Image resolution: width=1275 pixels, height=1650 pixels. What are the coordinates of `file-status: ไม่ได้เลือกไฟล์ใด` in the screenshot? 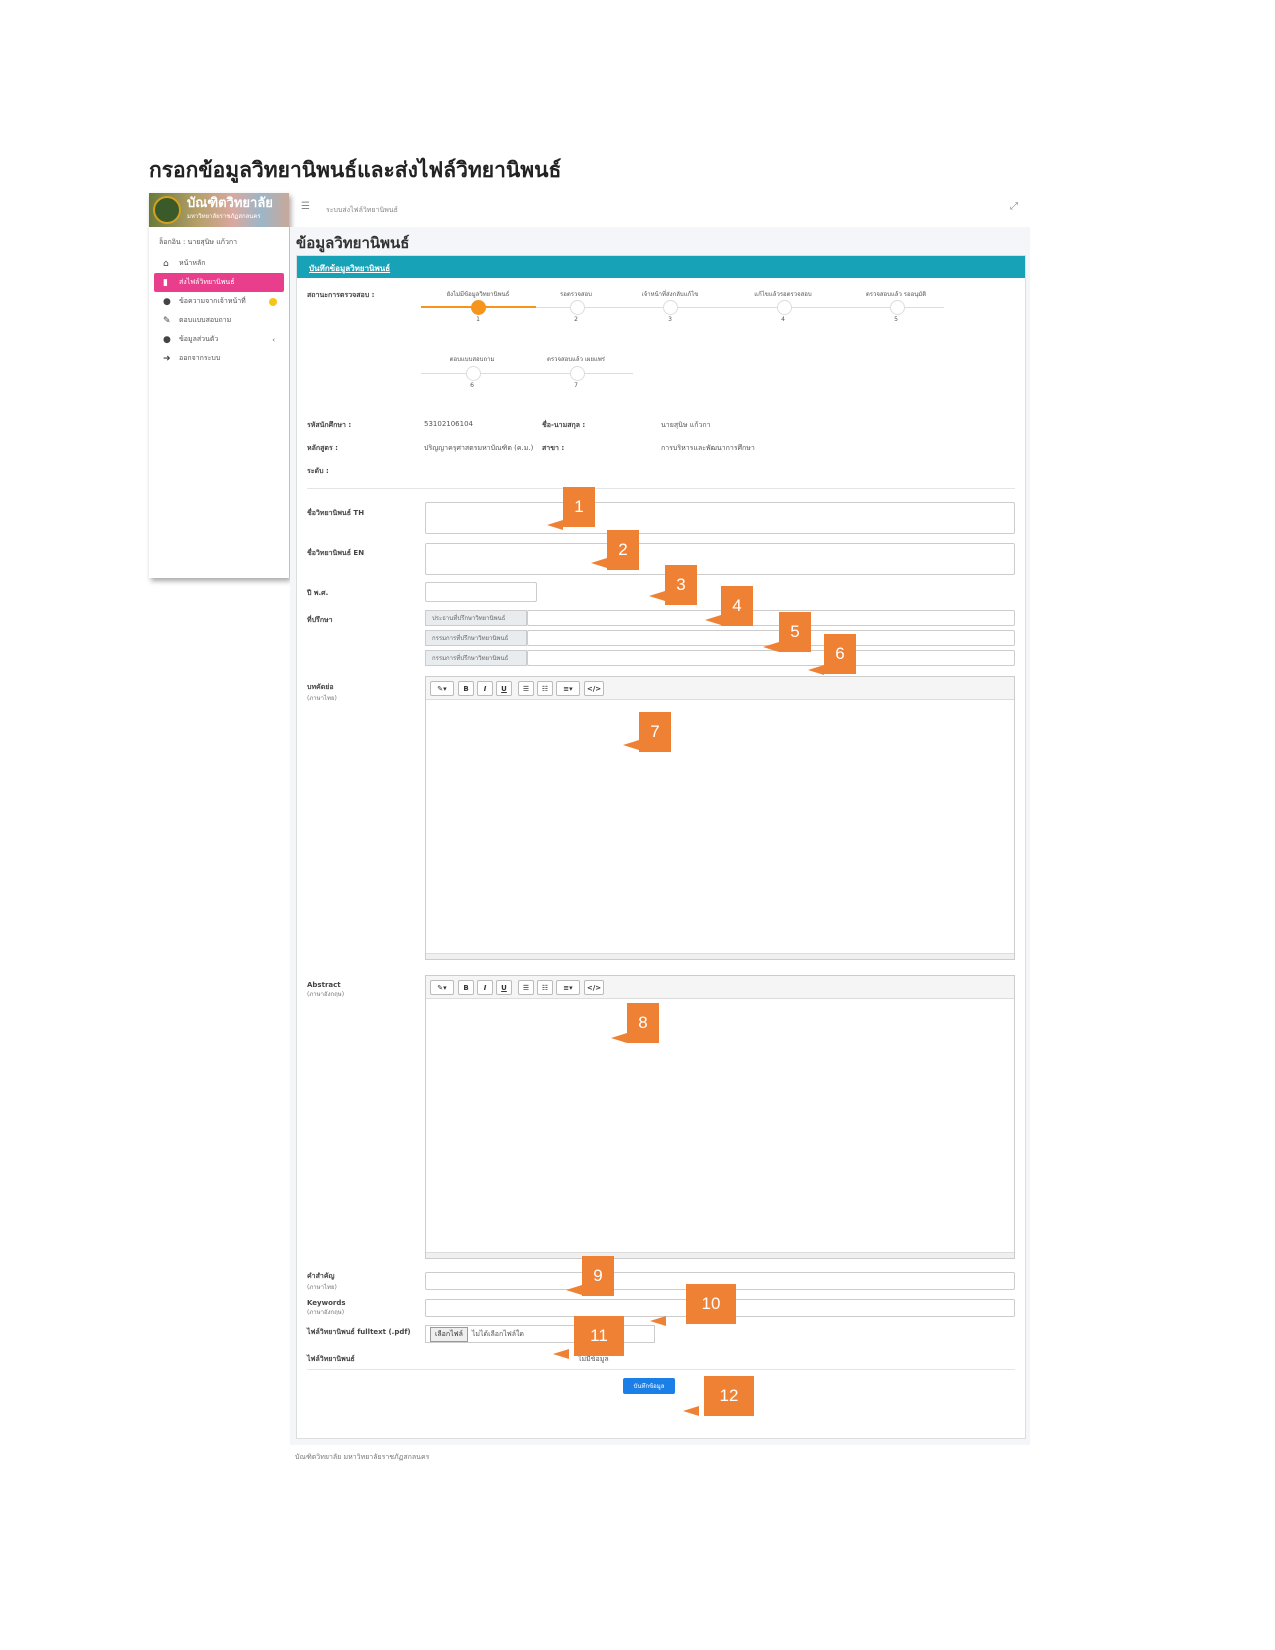 It's located at (497, 1333).